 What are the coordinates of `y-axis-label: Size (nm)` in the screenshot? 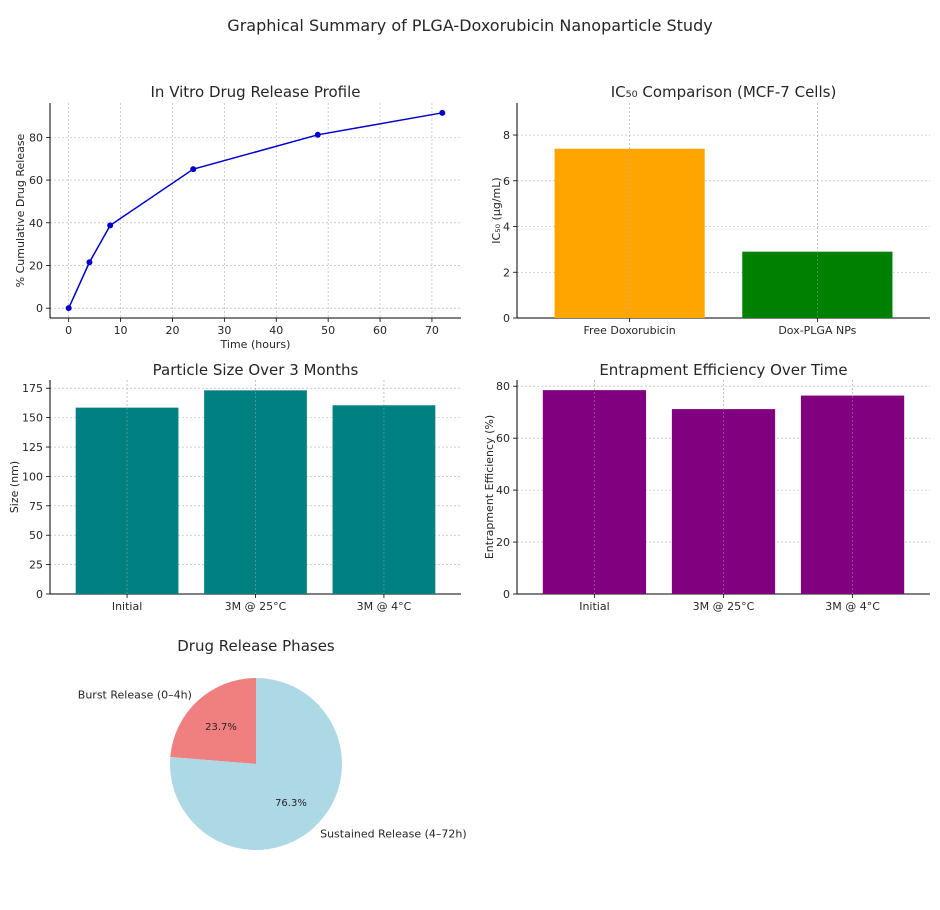 It's located at (14, 487).